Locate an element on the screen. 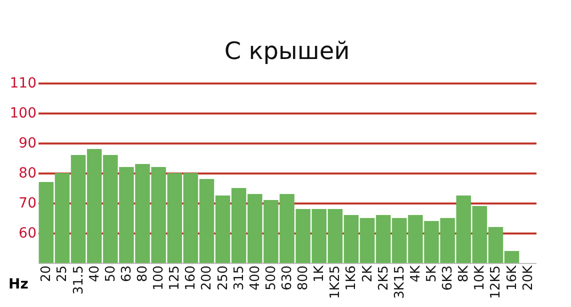  x-tick-label: 6K3 is located at coordinates (448, 278).